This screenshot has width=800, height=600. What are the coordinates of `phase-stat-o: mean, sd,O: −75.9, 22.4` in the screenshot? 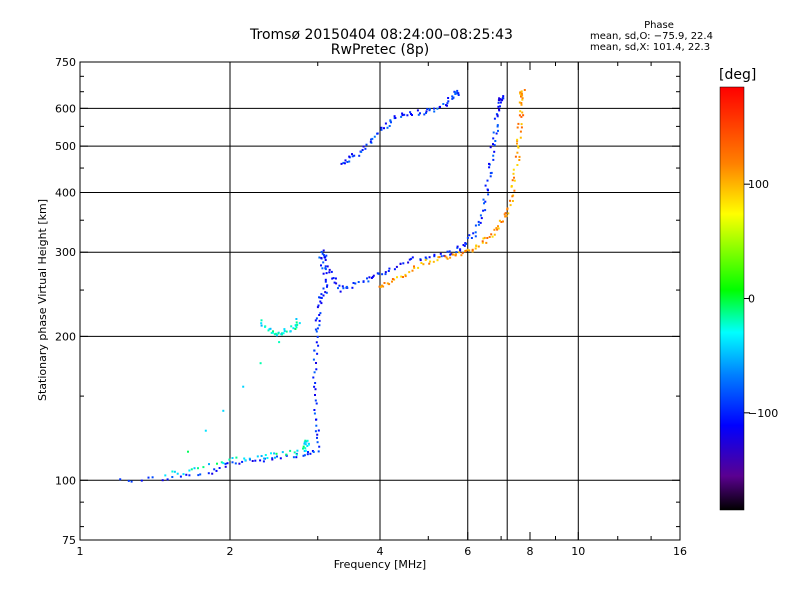 It's located at (651, 36).